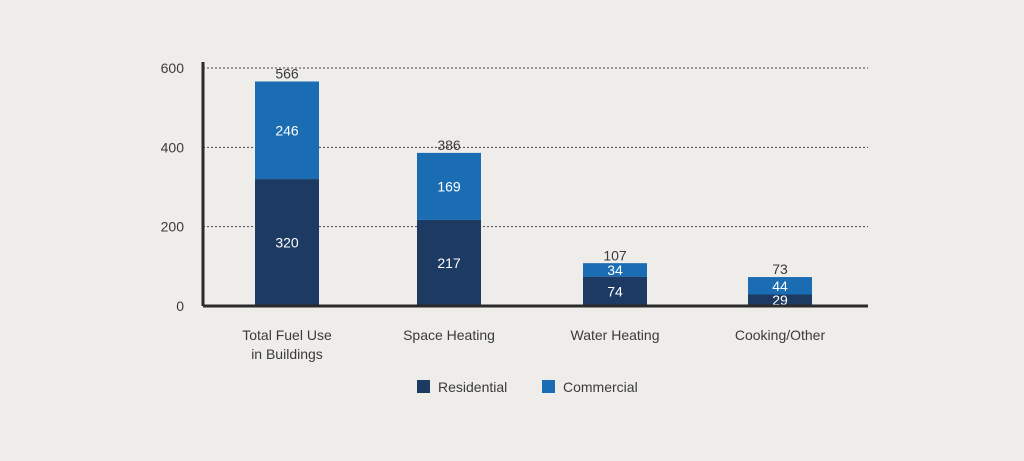  I want to click on data-label-residential: 29, so click(780, 300).